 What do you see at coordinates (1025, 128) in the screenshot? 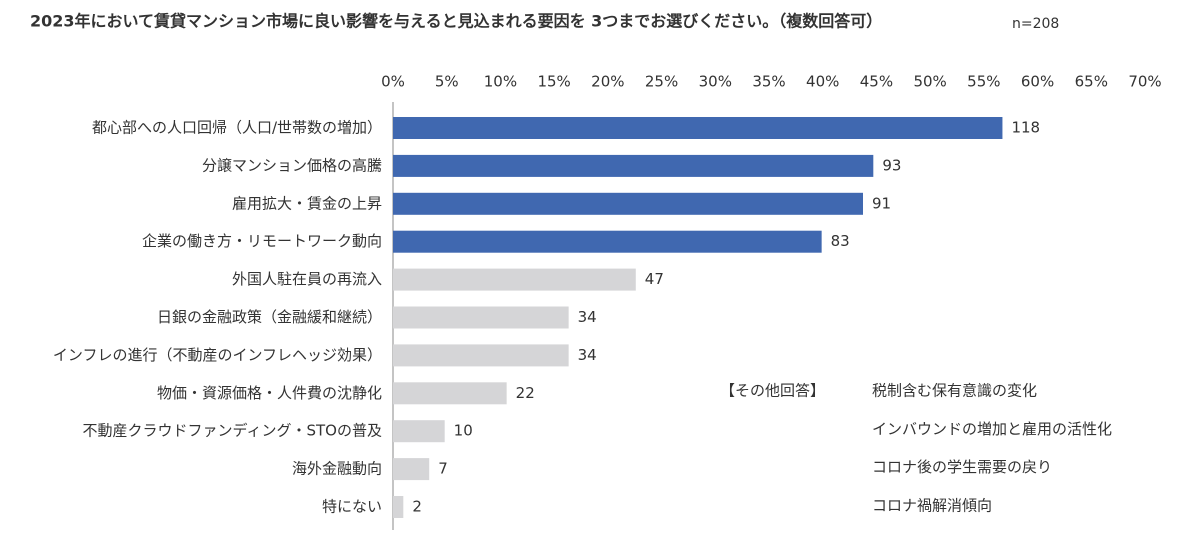
I see `value-label: 118` at bounding box center [1025, 128].